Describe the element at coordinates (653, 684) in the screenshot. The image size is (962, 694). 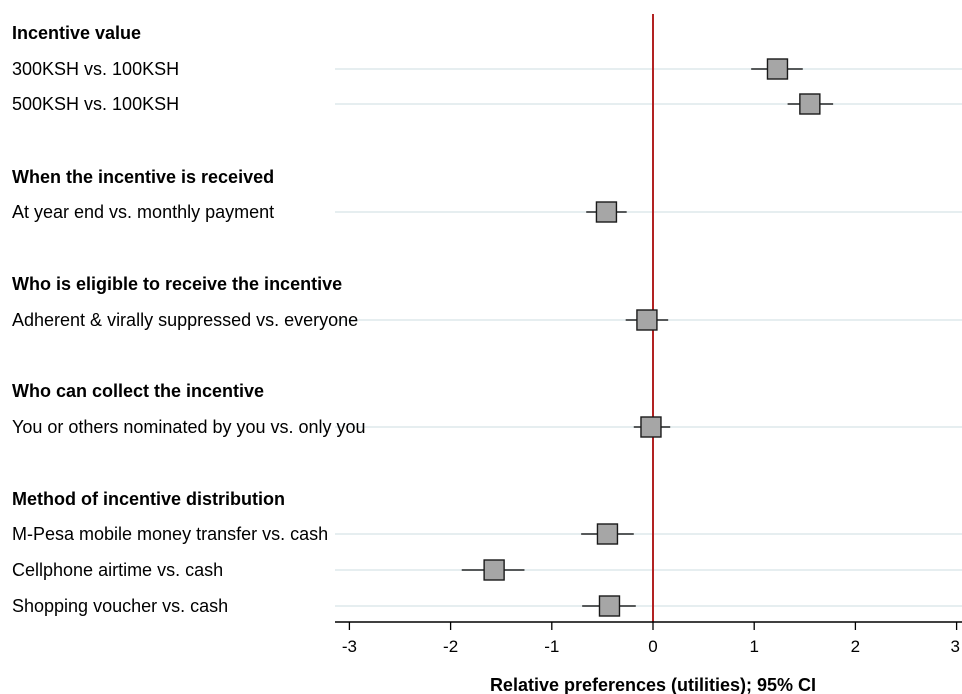
I see `x-axis-label: Relative preferences (utilities); 95% CI` at that location.